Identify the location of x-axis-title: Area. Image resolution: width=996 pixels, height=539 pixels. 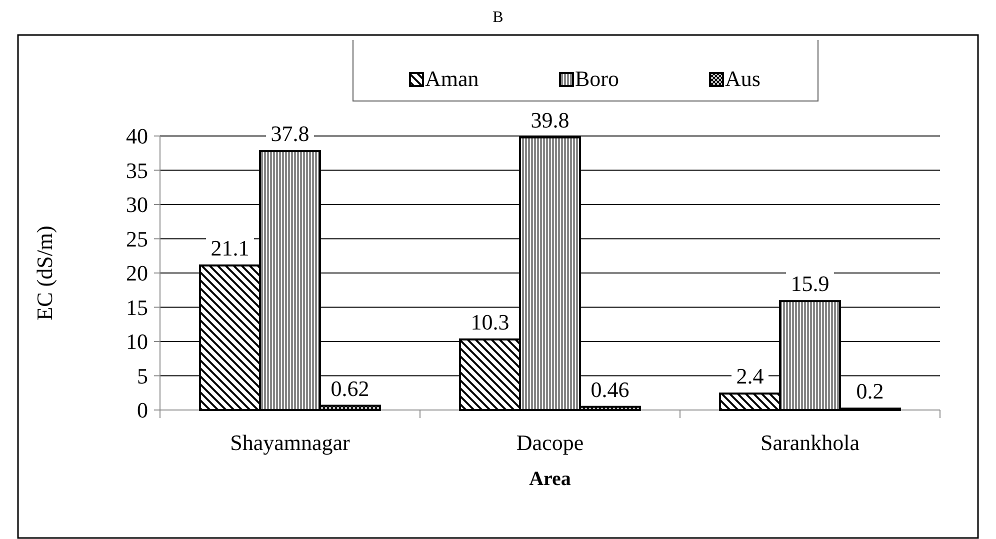
(550, 479).